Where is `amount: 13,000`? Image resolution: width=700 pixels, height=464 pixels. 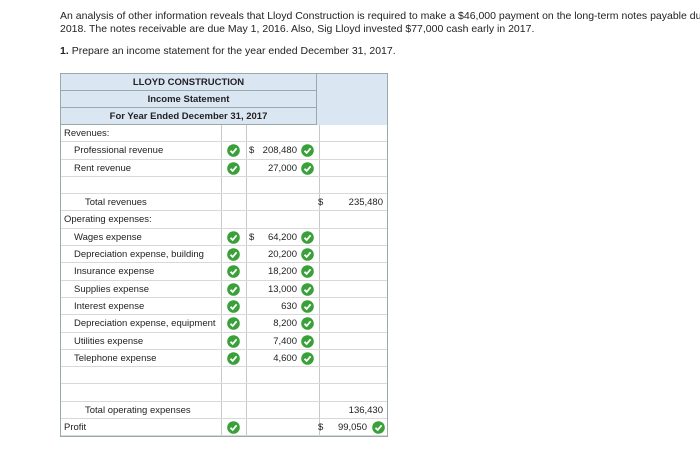
amount: 13,000 is located at coordinates (282, 289).